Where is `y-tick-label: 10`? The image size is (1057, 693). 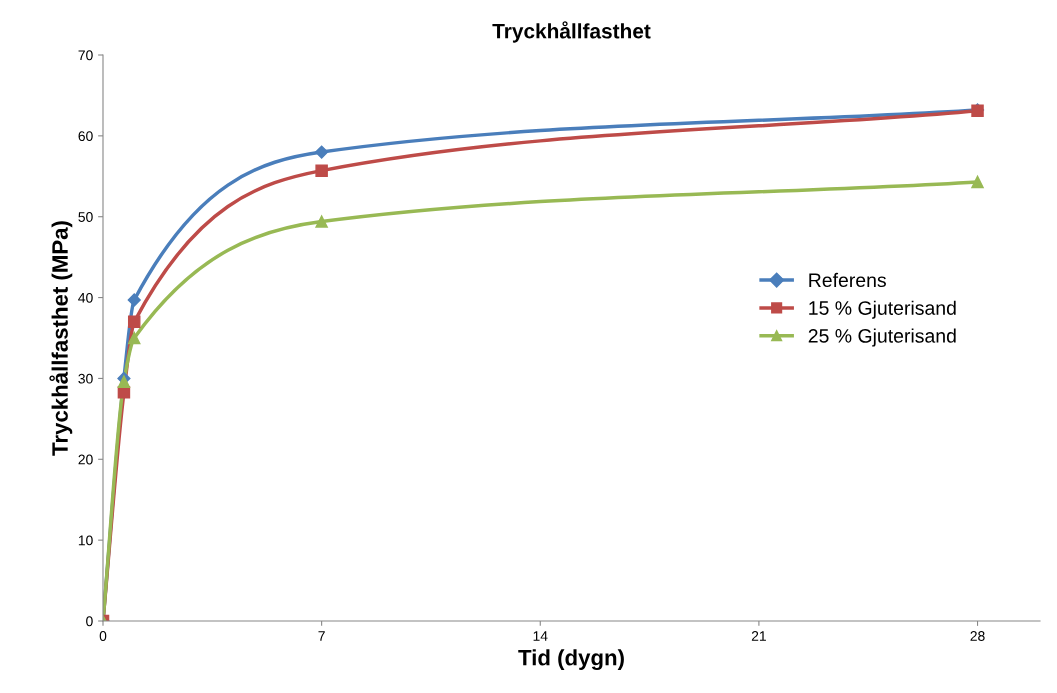 y-tick-label: 10 is located at coordinates (85, 540).